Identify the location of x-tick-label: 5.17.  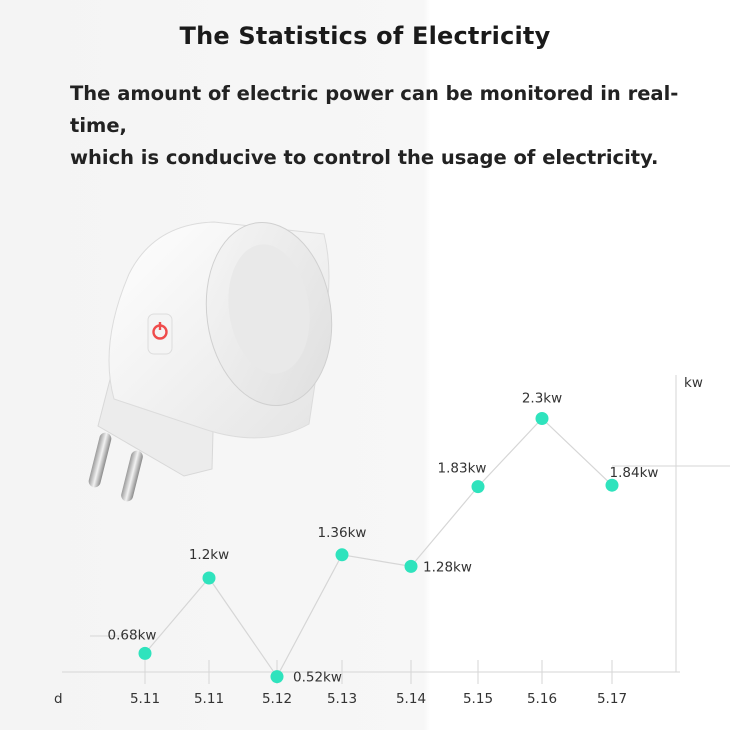
(612, 699).